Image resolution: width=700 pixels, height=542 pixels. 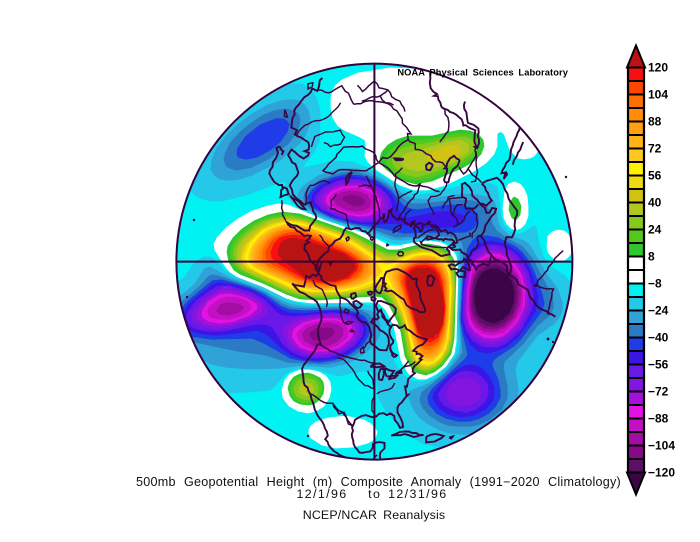 I want to click on svg-text:NOAA Physical Sciences Laborat: NOAA Physical Sciences Laboratory, so click(x=482, y=73).